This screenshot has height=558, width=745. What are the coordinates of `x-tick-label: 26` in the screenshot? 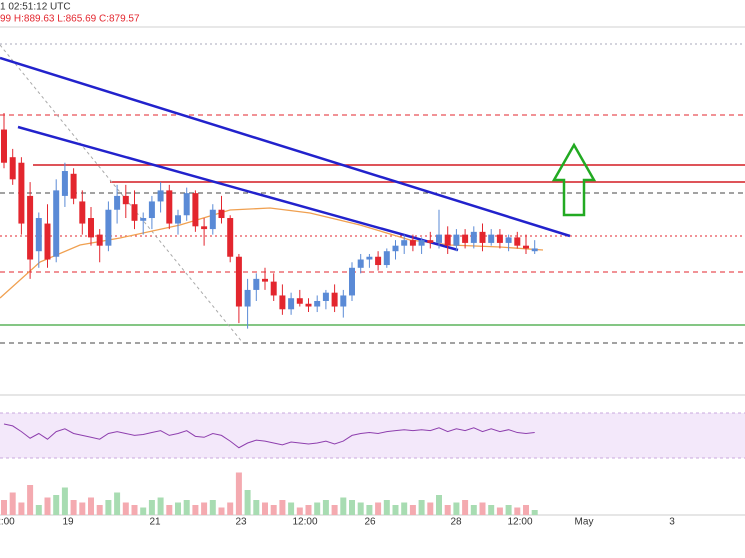 It's located at (370, 522).